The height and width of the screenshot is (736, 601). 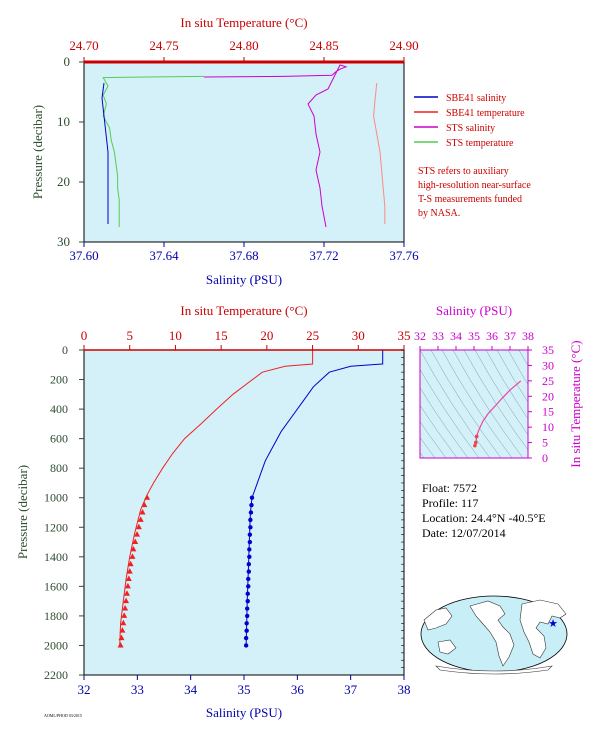 What do you see at coordinates (420, 336) in the screenshot?
I see `ts-top-tick-label: 32` at bounding box center [420, 336].